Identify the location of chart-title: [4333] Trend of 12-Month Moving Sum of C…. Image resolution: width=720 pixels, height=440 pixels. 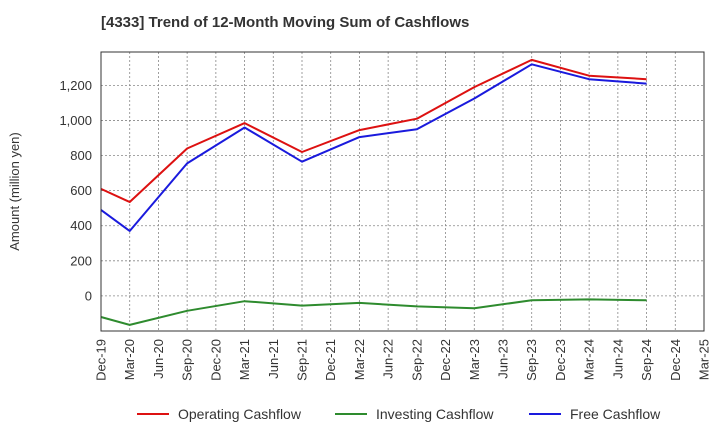
(285, 22).